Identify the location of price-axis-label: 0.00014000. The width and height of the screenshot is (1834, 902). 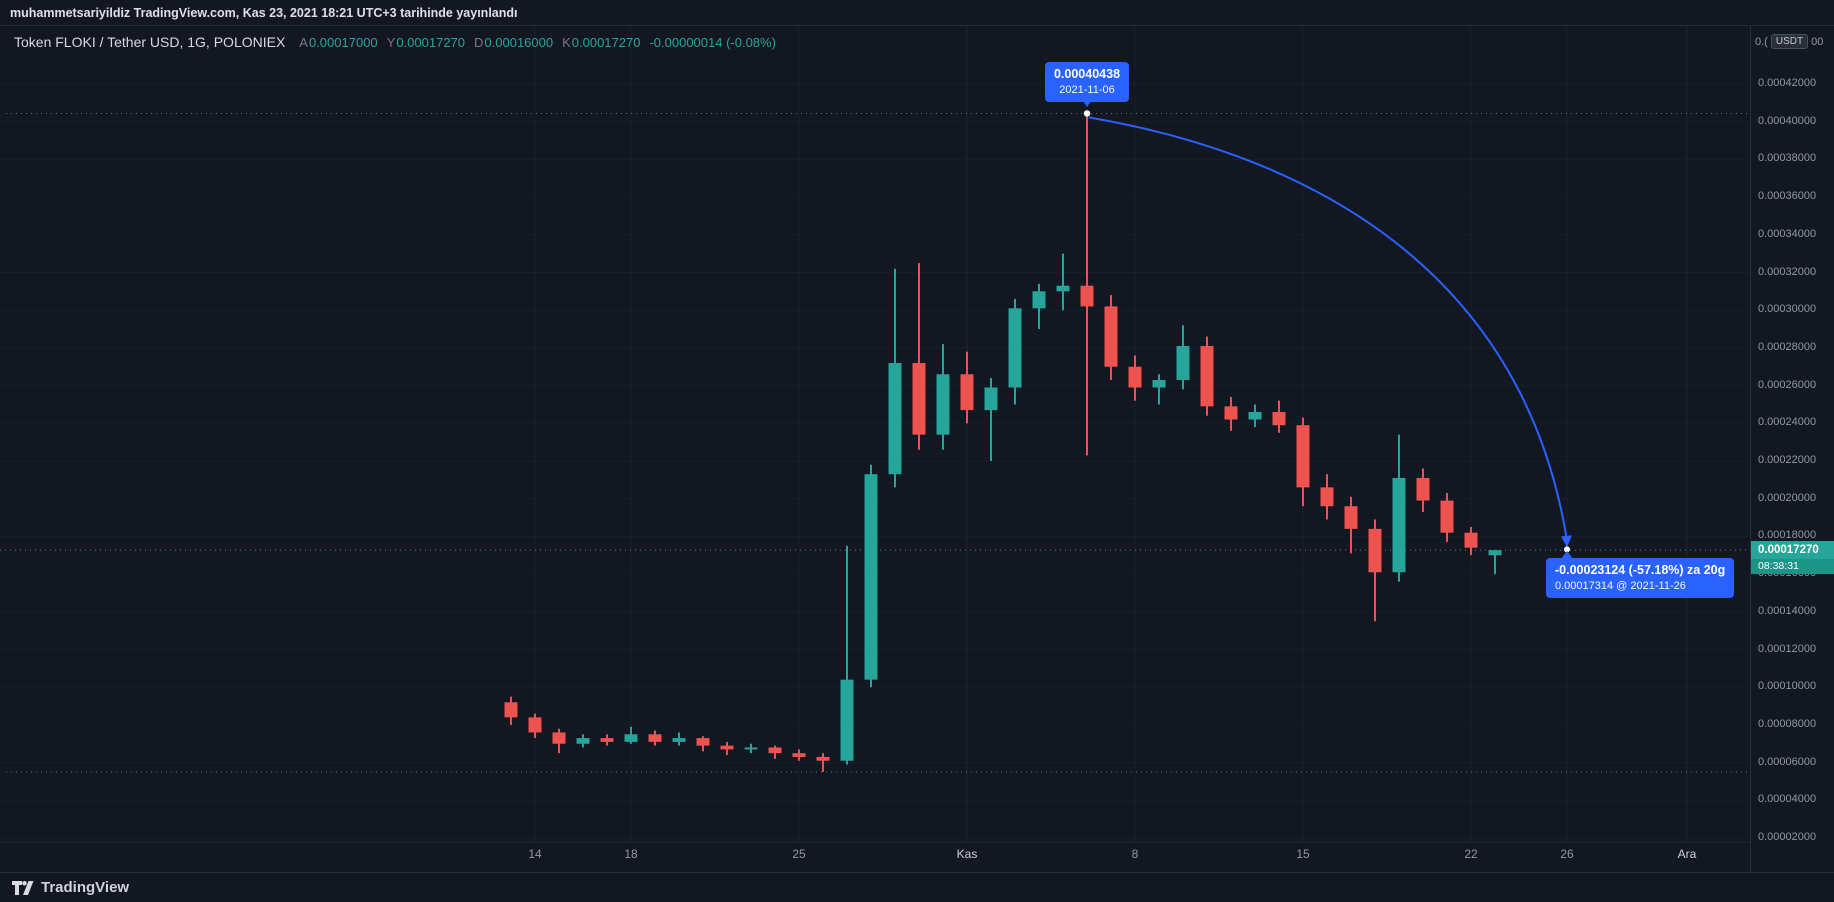
(1787, 610).